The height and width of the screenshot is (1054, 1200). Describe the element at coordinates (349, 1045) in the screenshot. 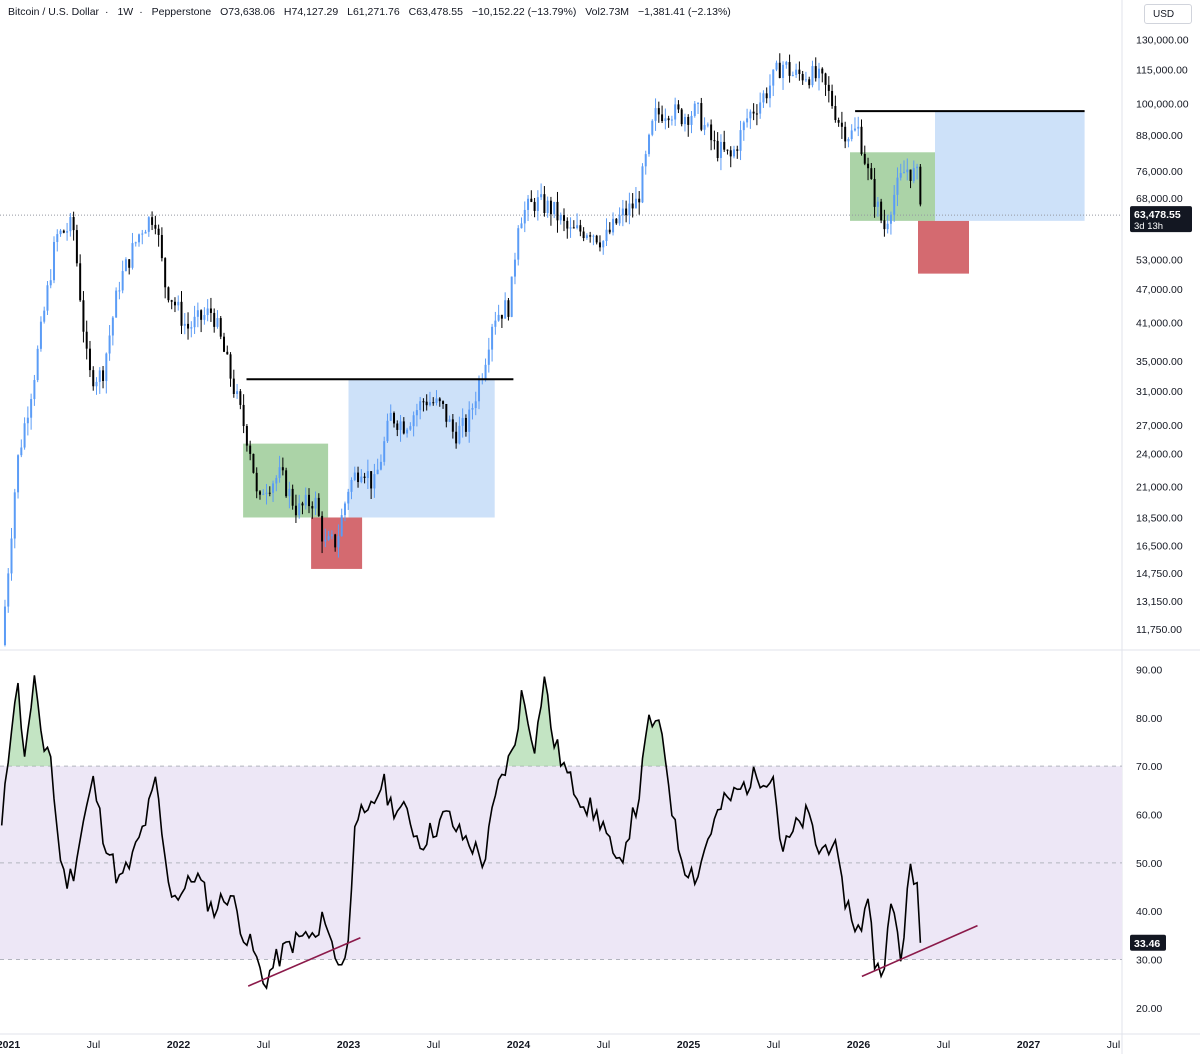

I see `time-axis-label: 2023` at that location.